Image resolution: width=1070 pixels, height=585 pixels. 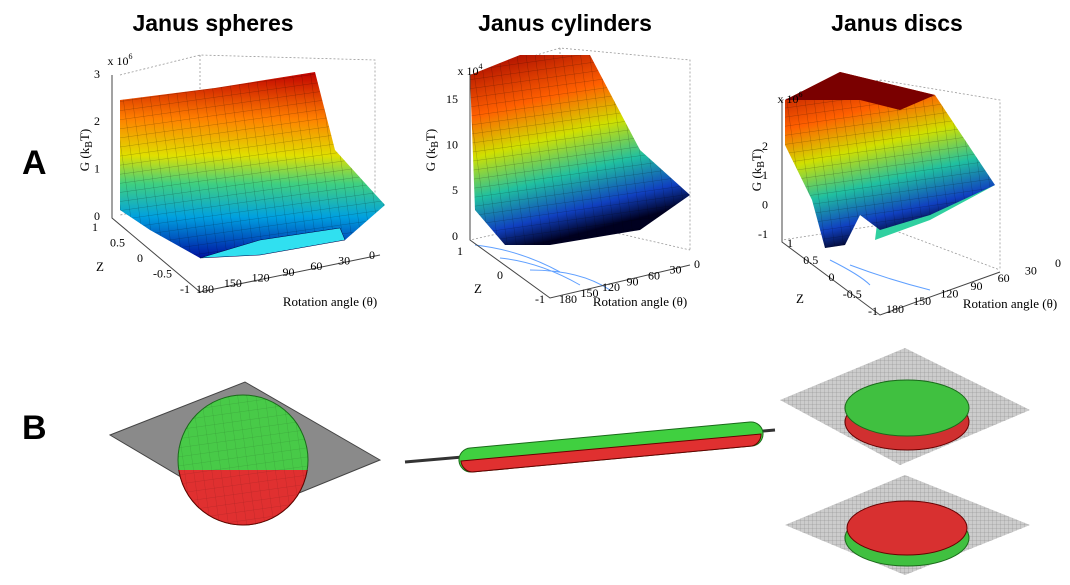 I want to click on g-tick-label: 3, so click(x=97, y=74).